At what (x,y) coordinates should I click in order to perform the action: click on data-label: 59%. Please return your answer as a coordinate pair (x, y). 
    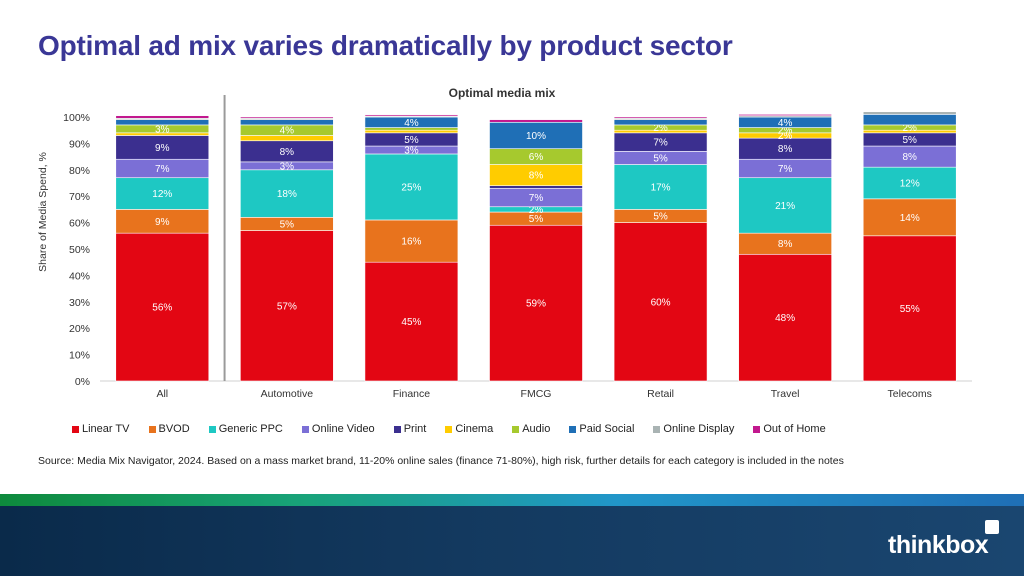
    Looking at the image, I should click on (536, 304).